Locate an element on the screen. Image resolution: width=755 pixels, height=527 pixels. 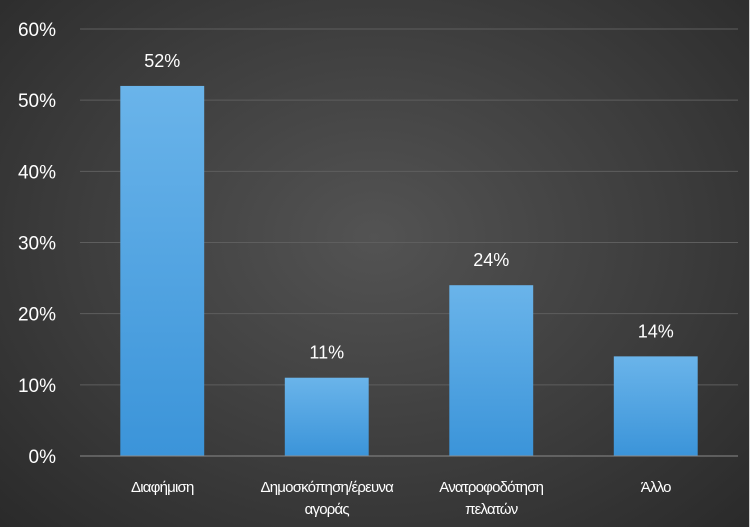
y-tick-label: 10% is located at coordinates (37, 386).